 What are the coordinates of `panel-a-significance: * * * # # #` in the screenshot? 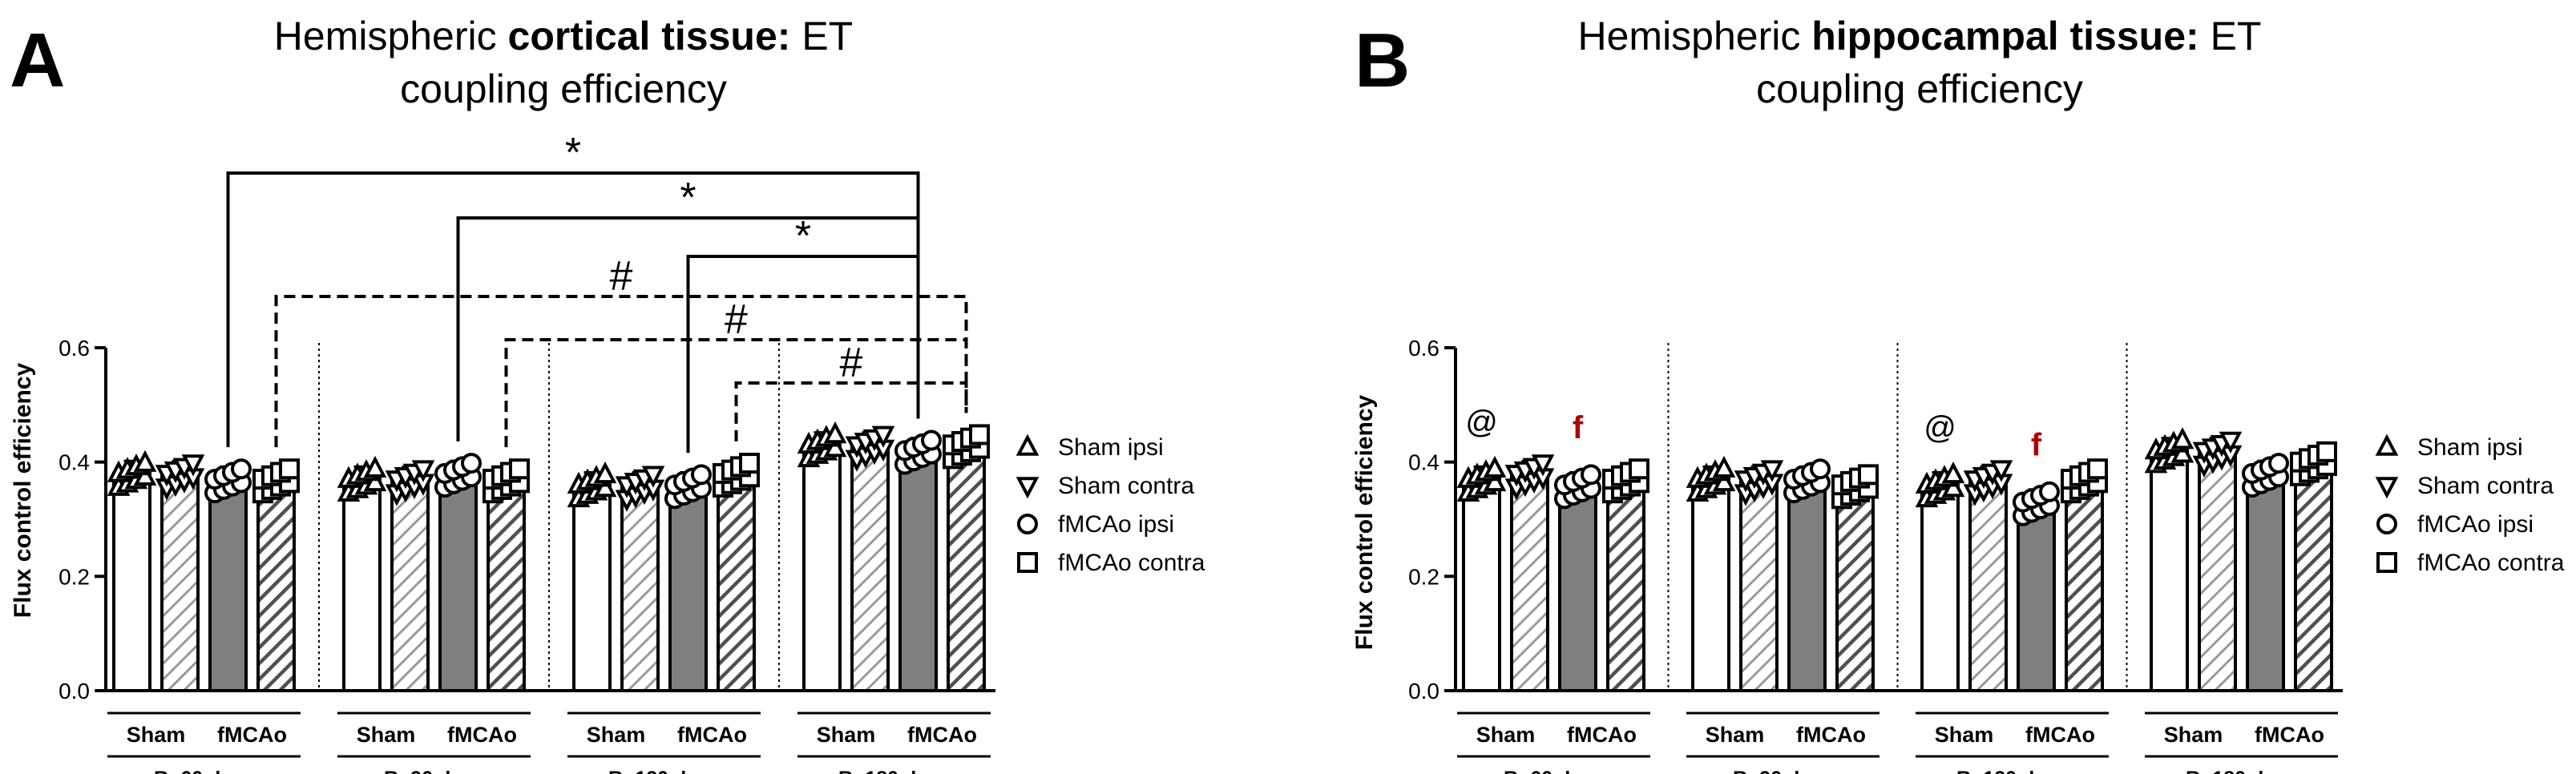 It's located at (597, 292).